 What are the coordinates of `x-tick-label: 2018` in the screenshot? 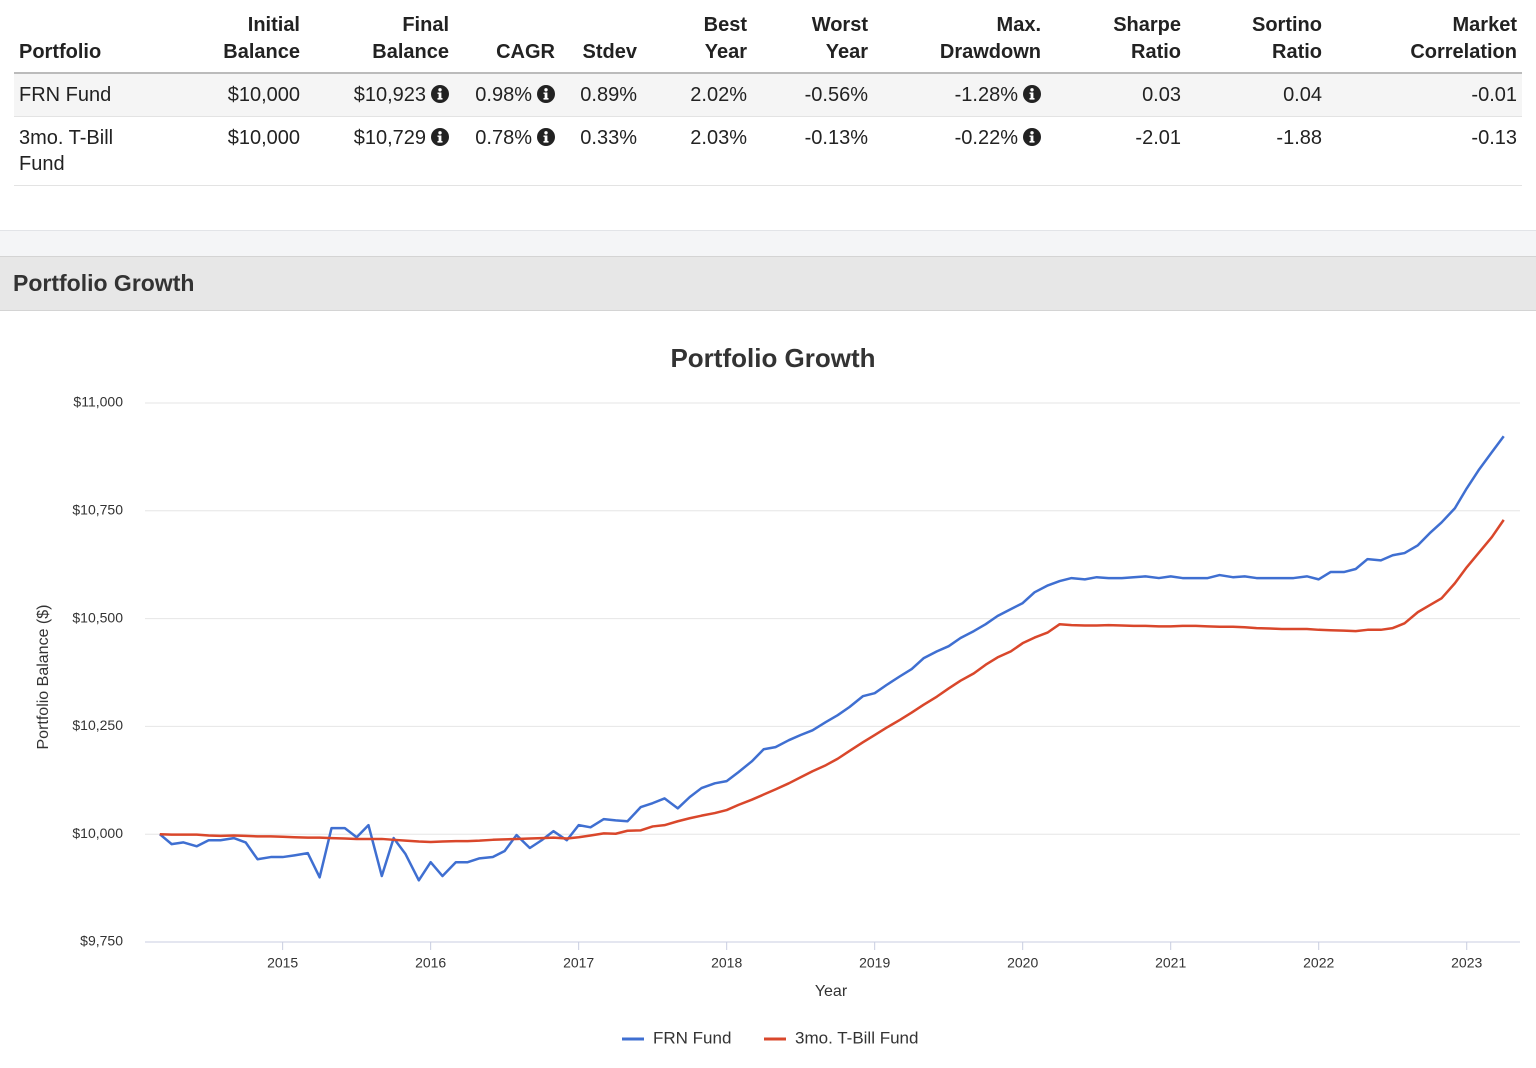 It's located at (726, 963).